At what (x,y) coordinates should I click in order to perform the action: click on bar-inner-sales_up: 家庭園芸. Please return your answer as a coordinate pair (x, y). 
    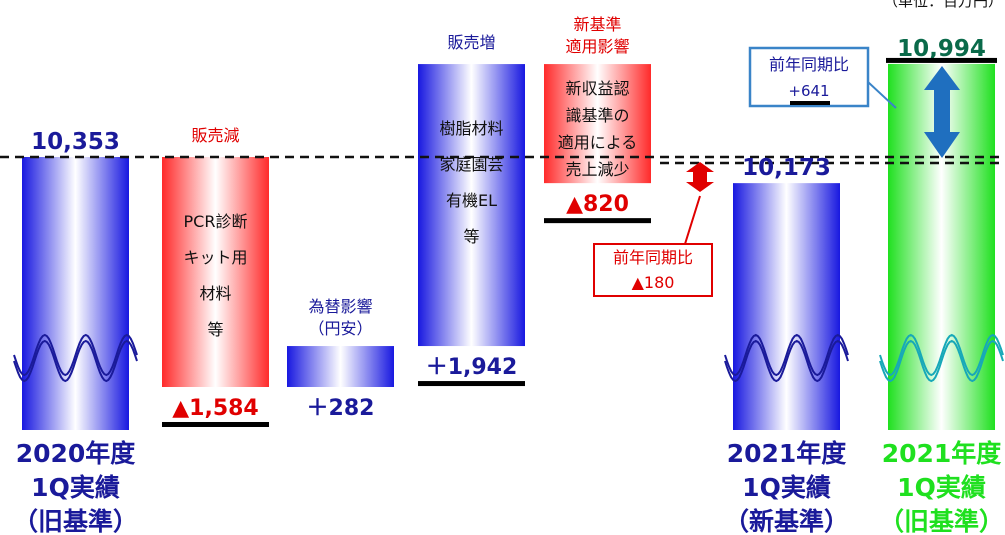
    Looking at the image, I should click on (471, 164).